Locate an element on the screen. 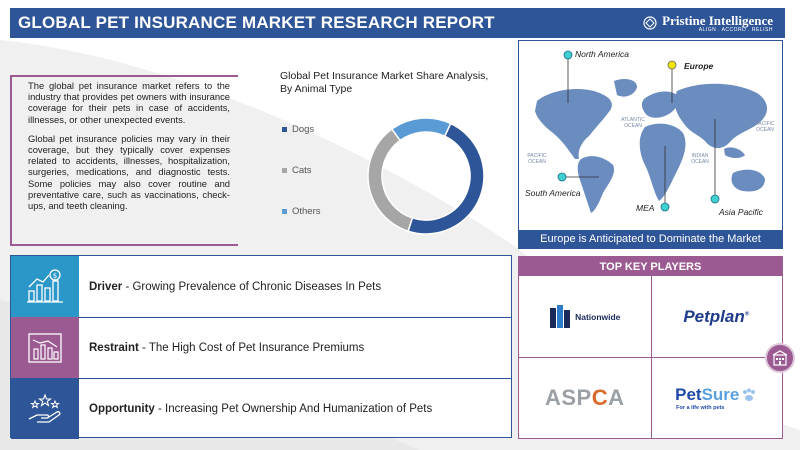 This screenshot has height=450, width=800. region-label-mea: MEA is located at coordinates (645, 208).